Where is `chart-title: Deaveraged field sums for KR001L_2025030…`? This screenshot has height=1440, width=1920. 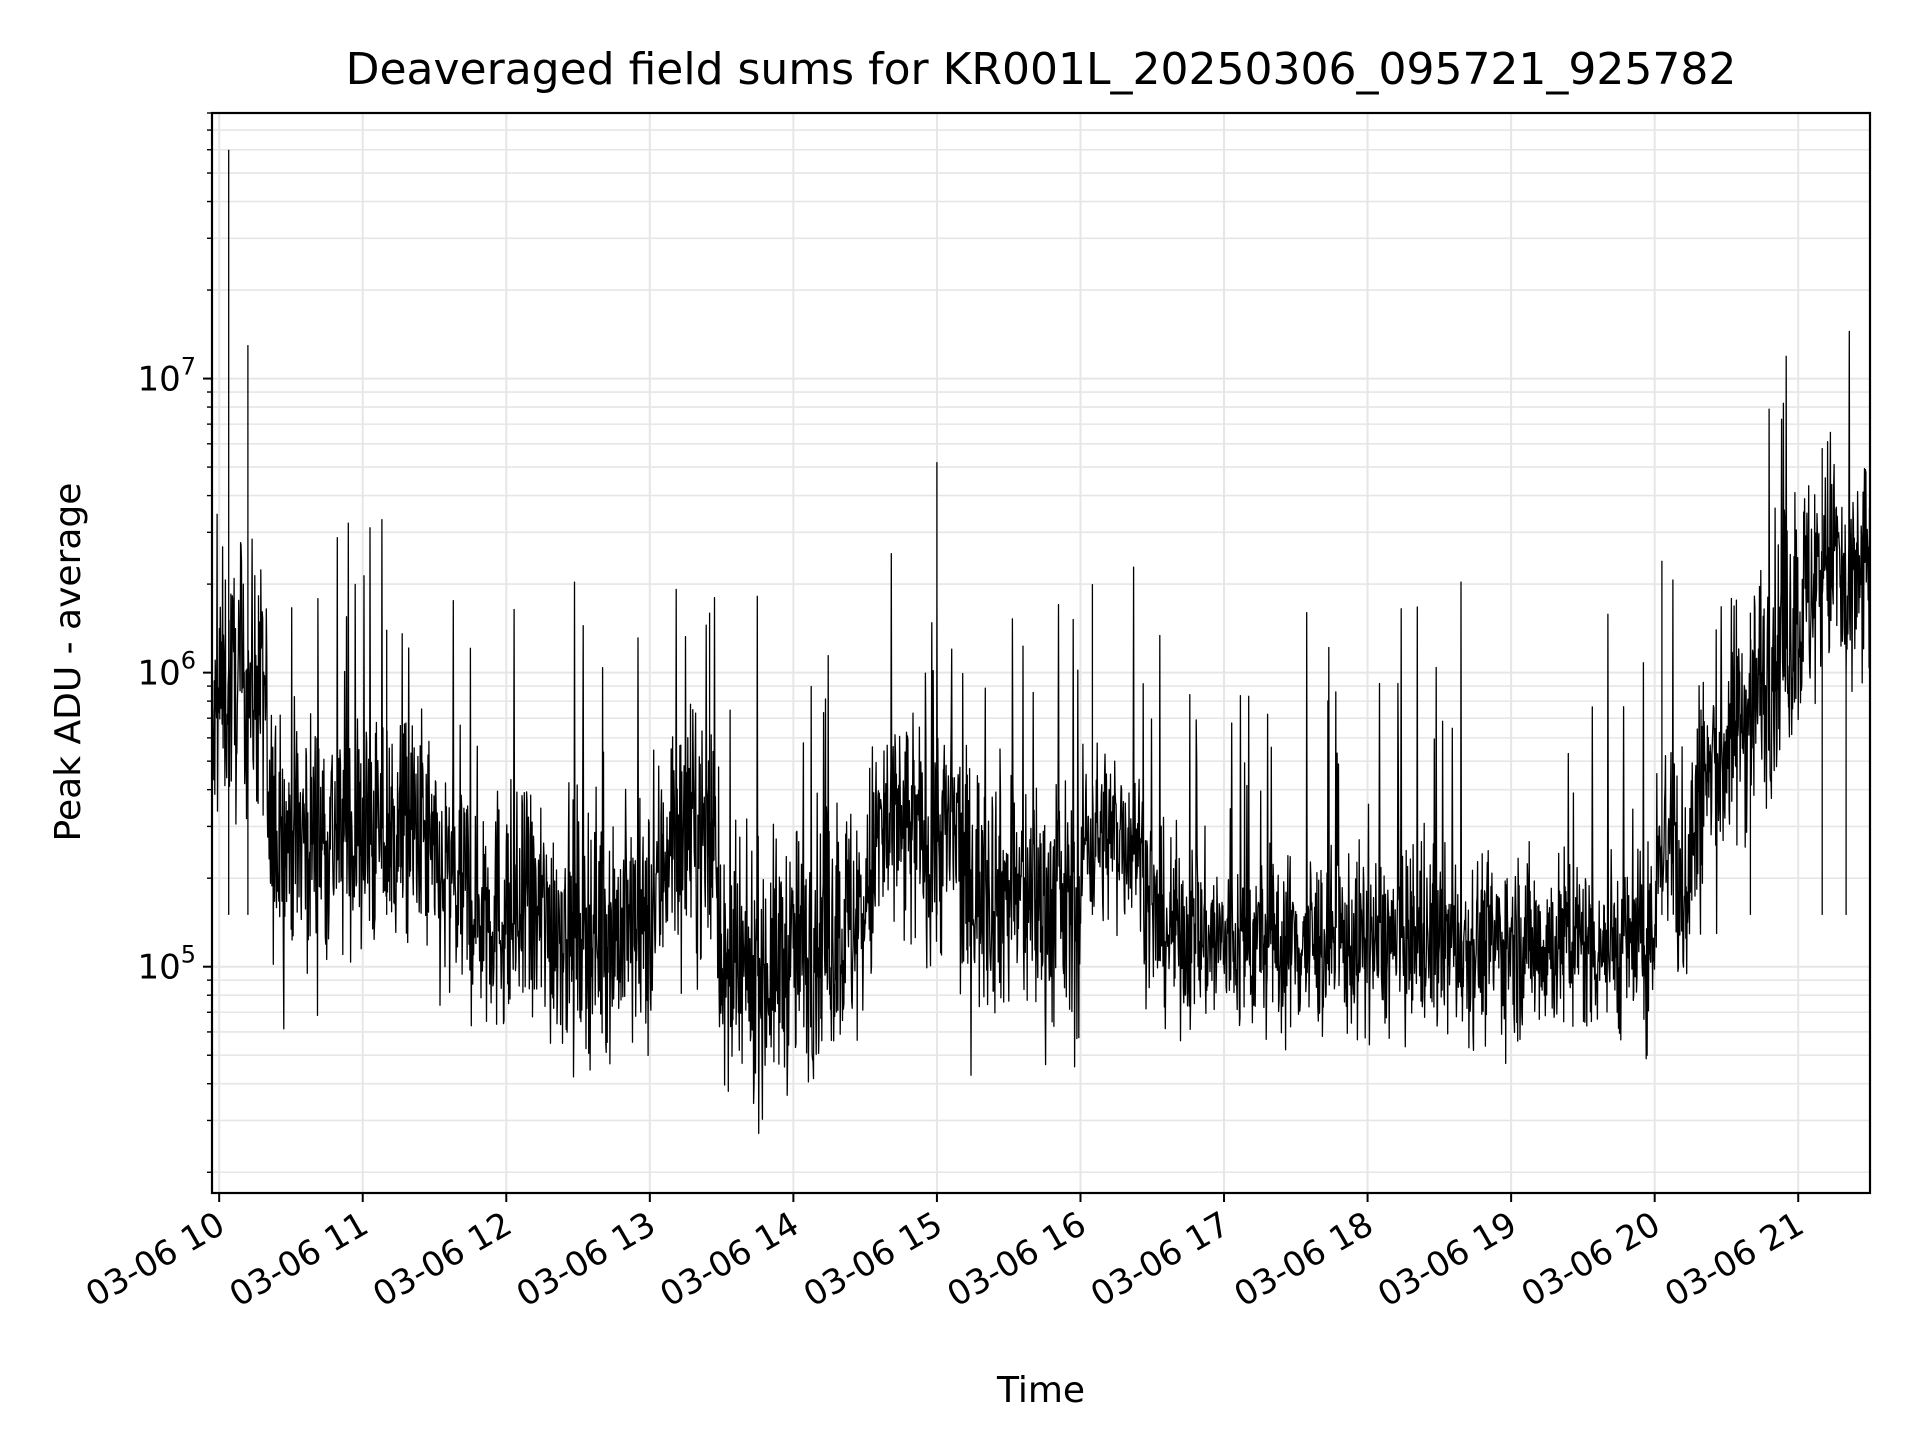
chart-title: Deaveraged field sums for KR001L_2025030… is located at coordinates (1041, 69).